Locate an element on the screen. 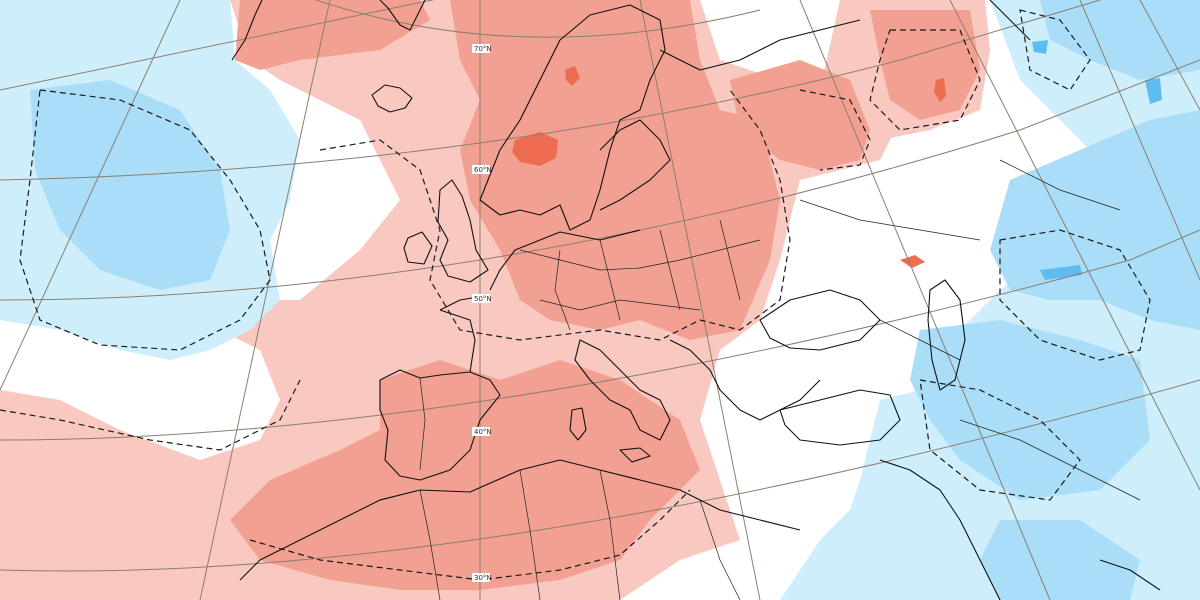 The height and width of the screenshot is (600, 1200). cool-region-atlantic-core is located at coordinates (130, 185).